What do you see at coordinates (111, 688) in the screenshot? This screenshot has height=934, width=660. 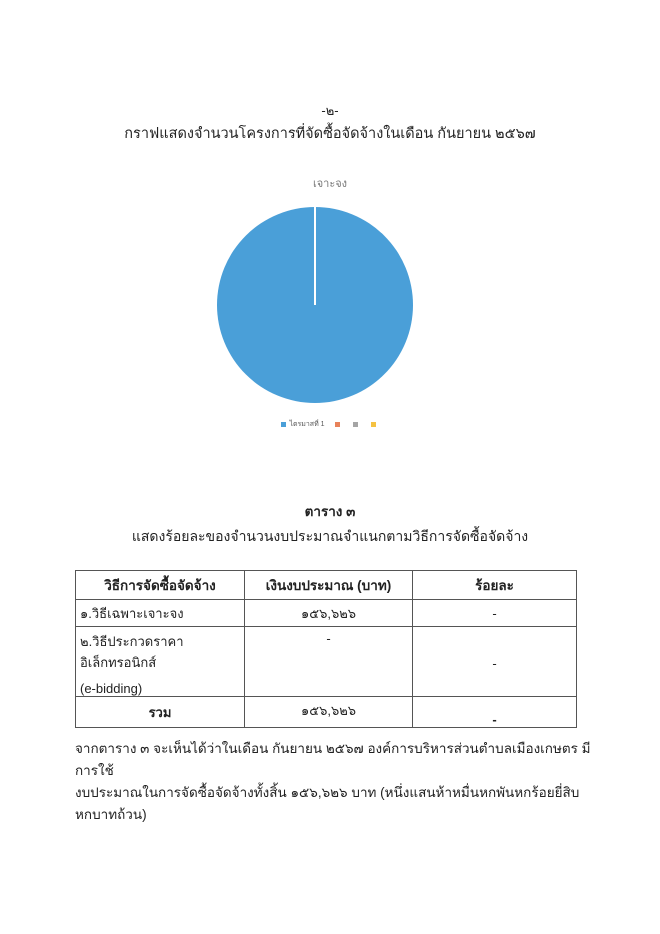 I see `method-line2: (e-bidding)` at bounding box center [111, 688].